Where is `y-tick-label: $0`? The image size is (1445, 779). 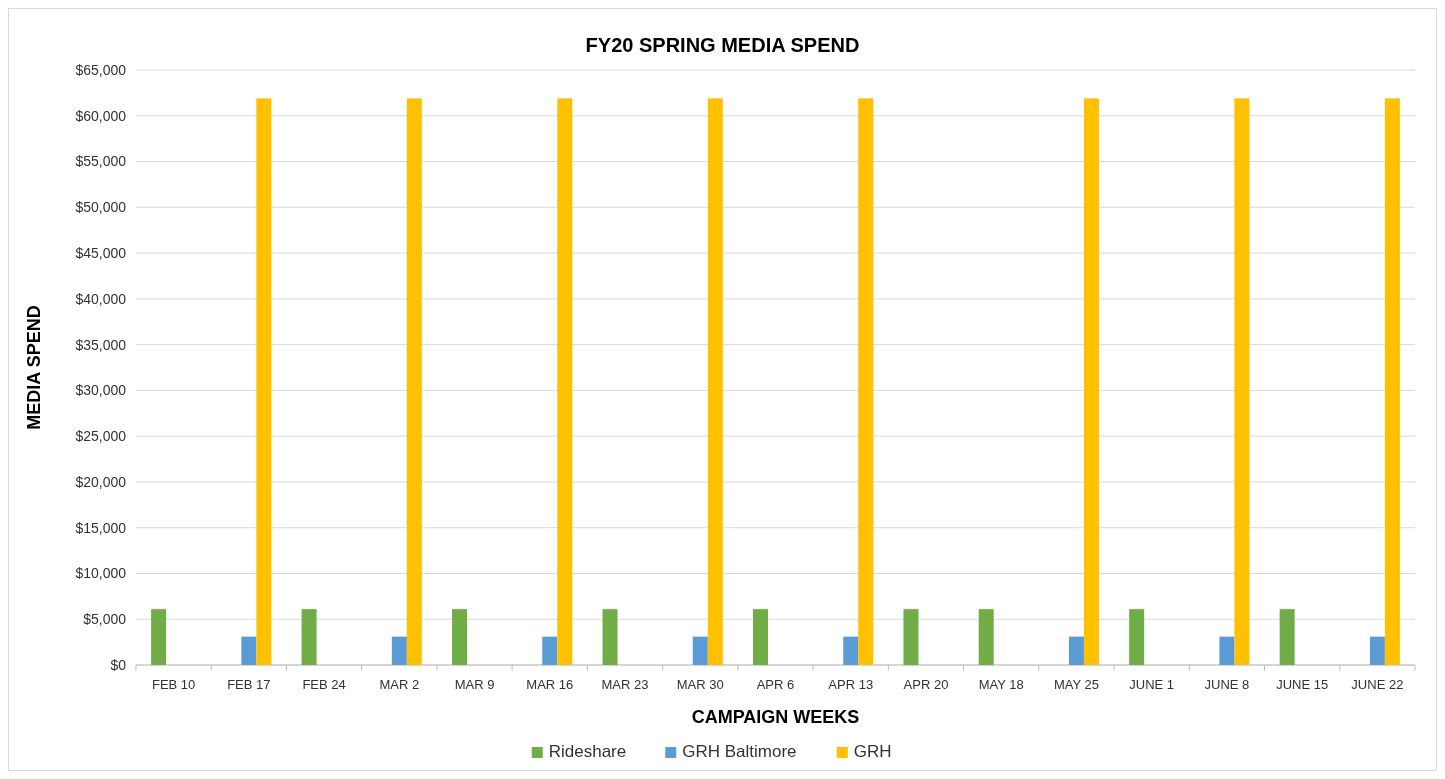
y-tick-label: $0 is located at coordinates (118, 664).